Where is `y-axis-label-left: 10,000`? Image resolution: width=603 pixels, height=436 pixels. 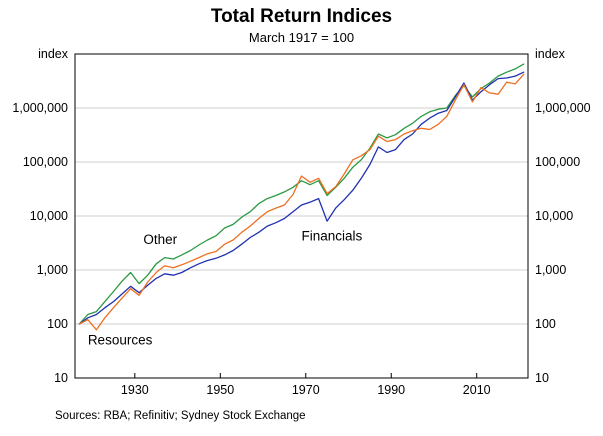
y-axis-label-left: 10,000 is located at coordinates (49, 216).